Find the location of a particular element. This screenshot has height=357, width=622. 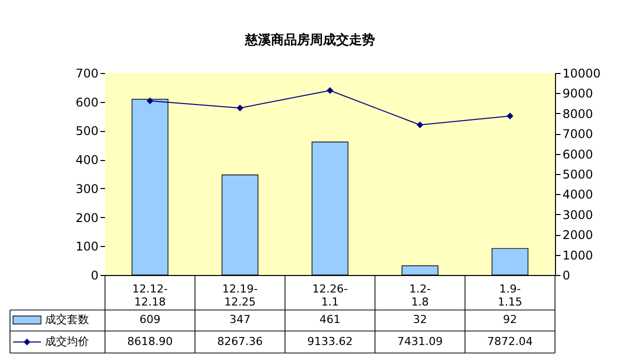

y-tick-label: 700 is located at coordinates (87, 73).